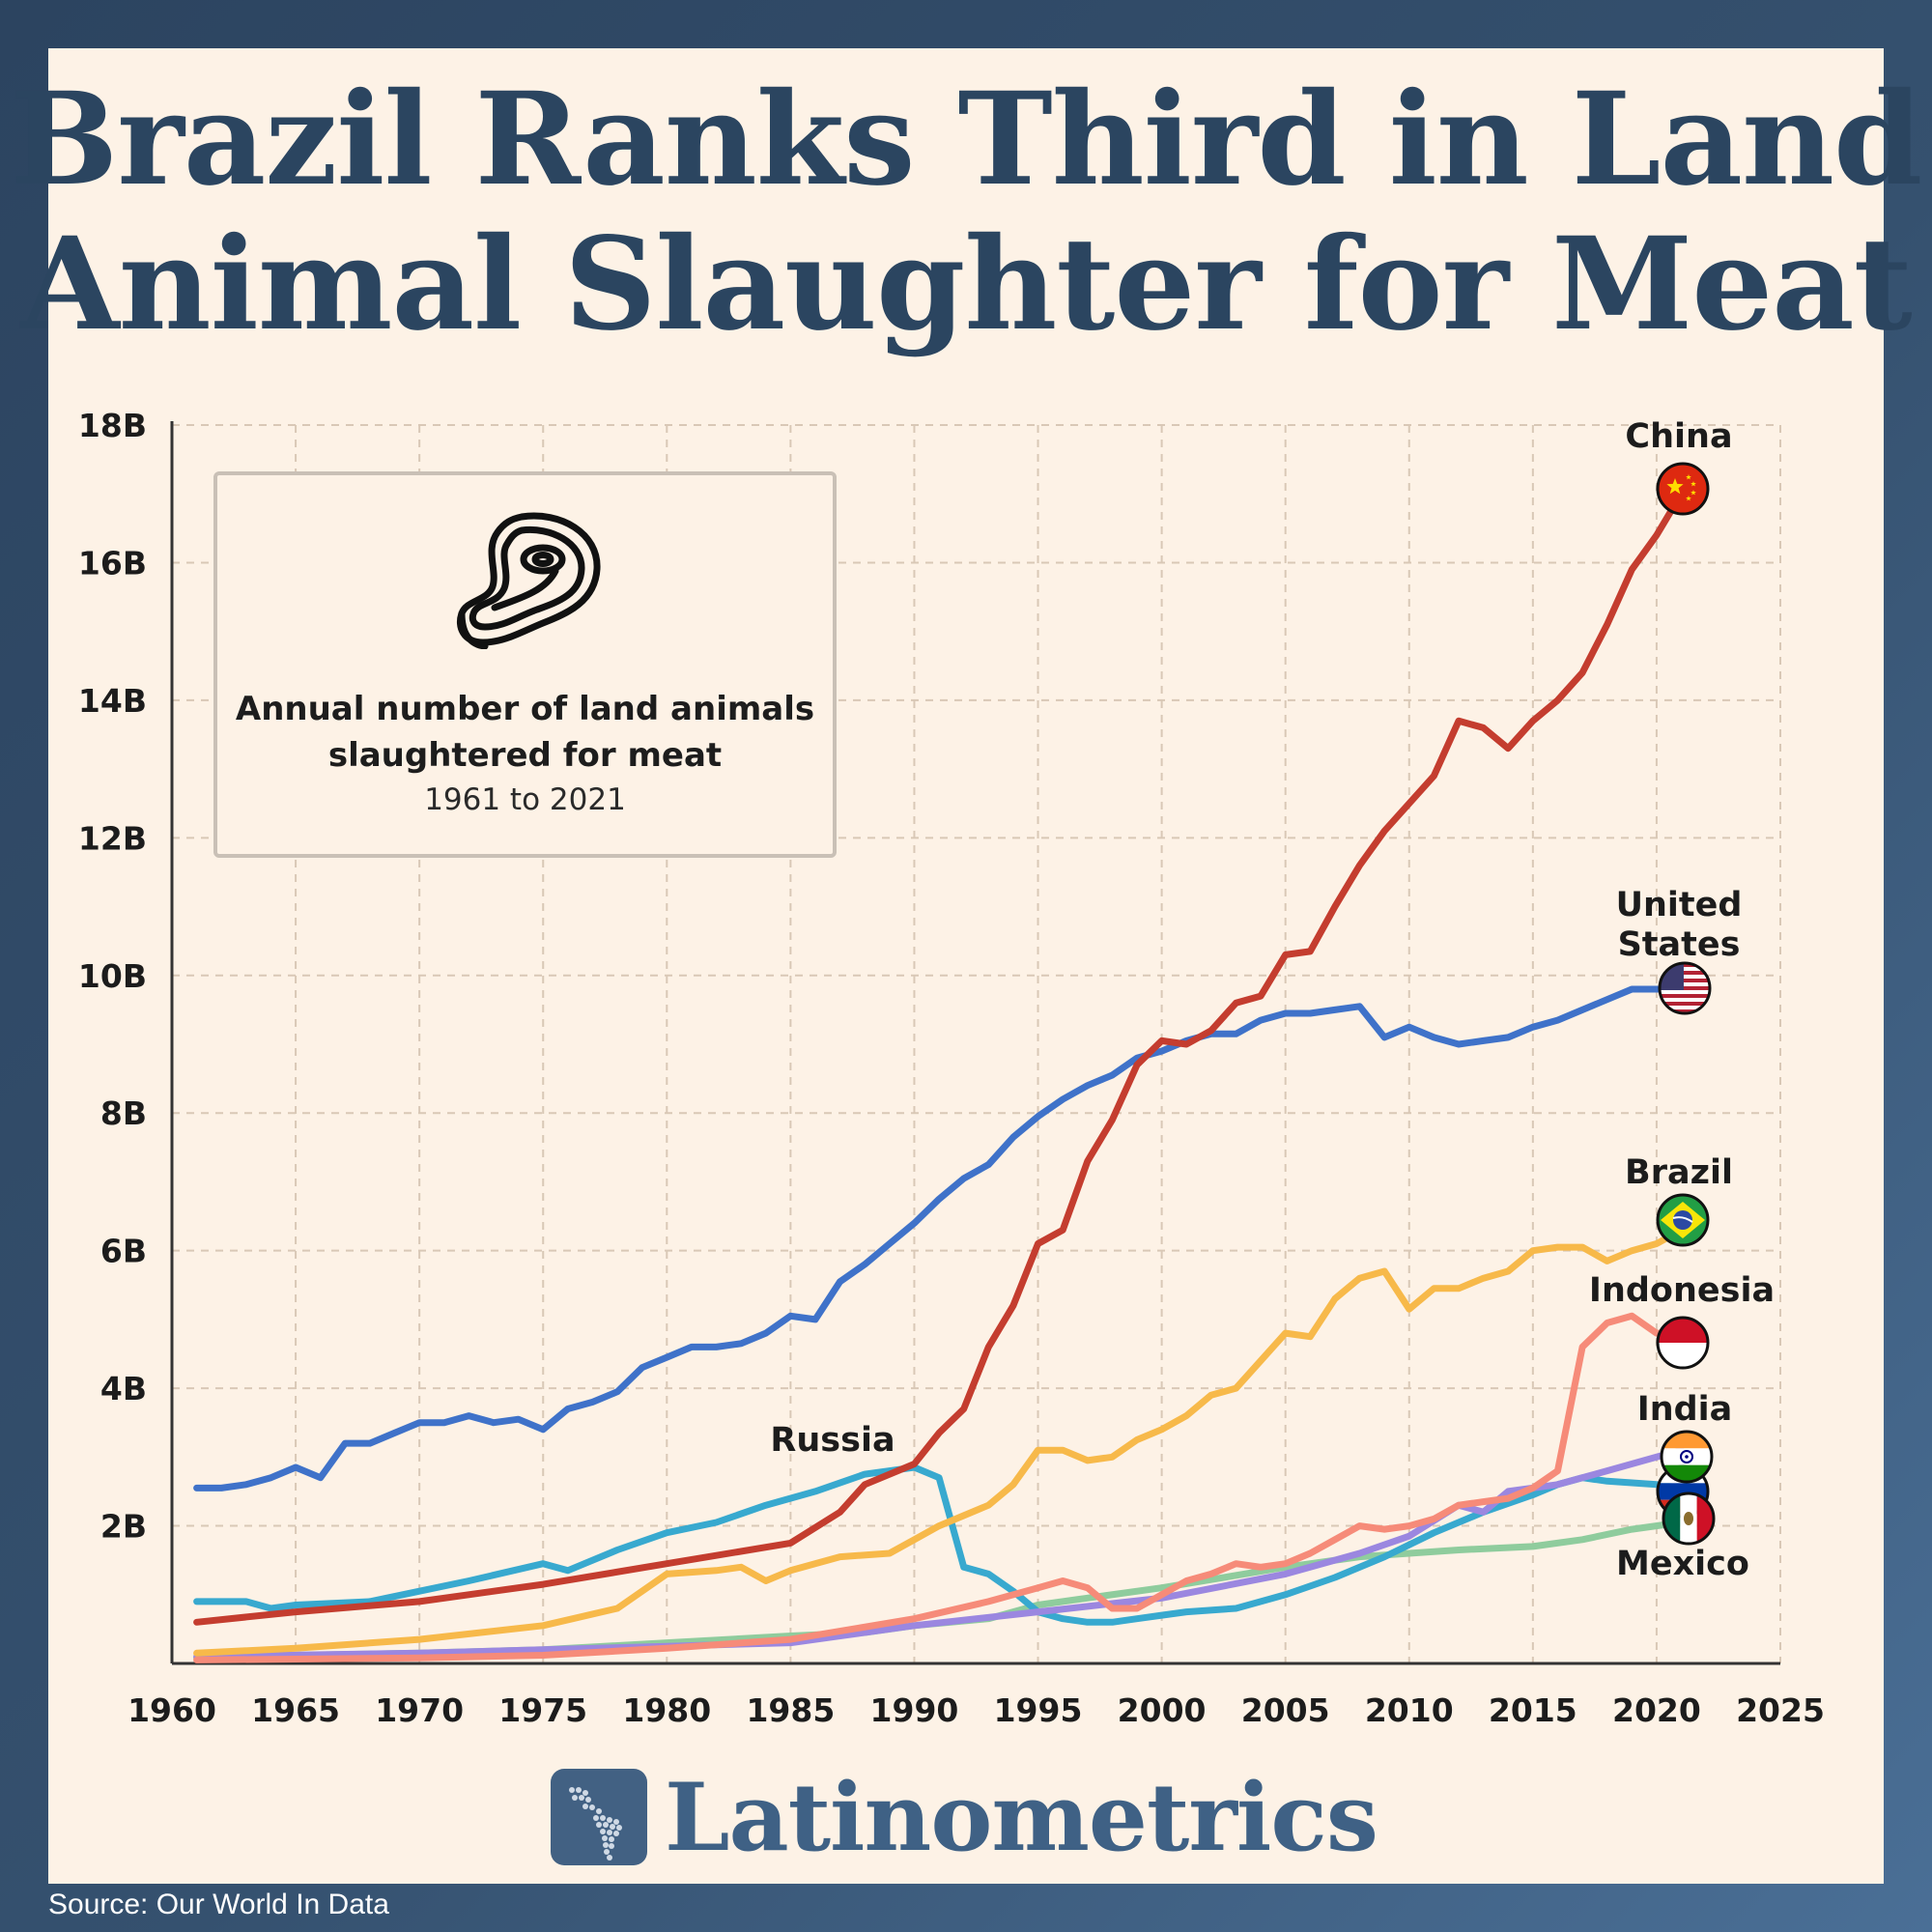 This screenshot has height=1932, width=1932. Describe the element at coordinates (529, 580) in the screenshot. I see `steak-icon` at that location.